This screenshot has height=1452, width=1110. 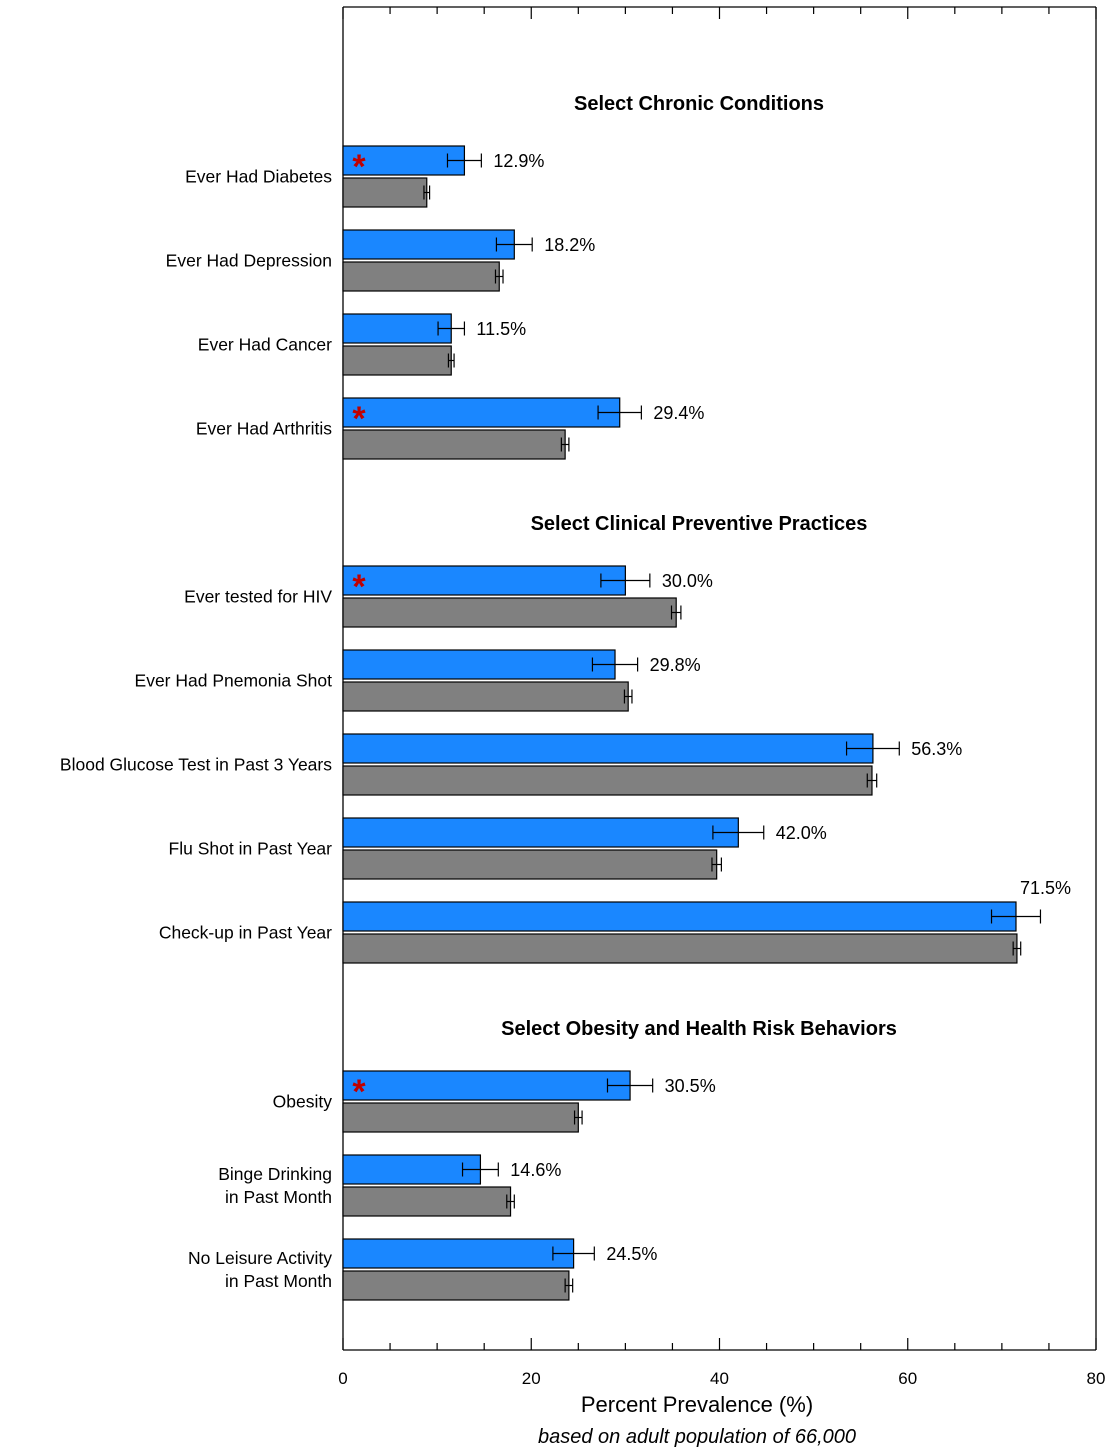 I want to click on value-label: 18.2%, so click(x=569, y=245).